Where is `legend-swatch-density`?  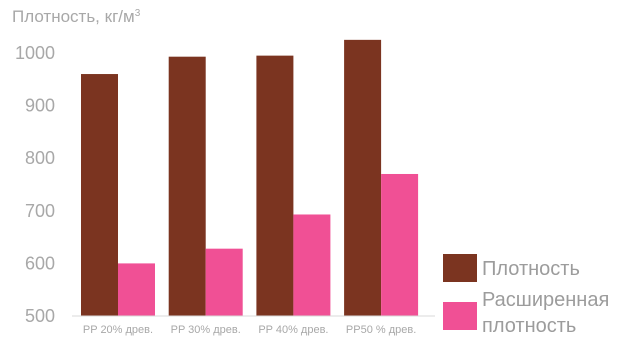
legend-swatch-density is located at coordinates (460, 268).